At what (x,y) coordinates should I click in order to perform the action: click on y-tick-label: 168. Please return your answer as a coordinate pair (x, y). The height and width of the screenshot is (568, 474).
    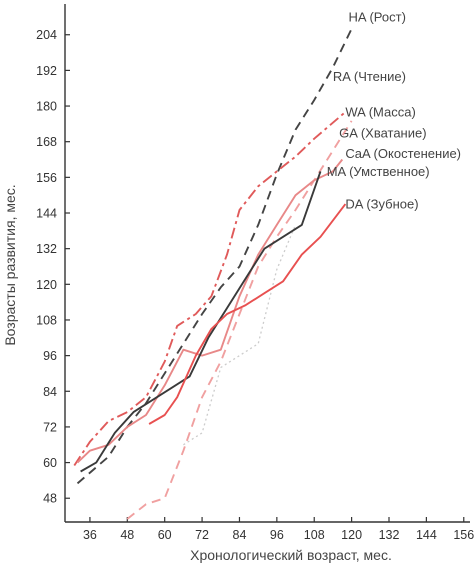
    Looking at the image, I should click on (46, 142).